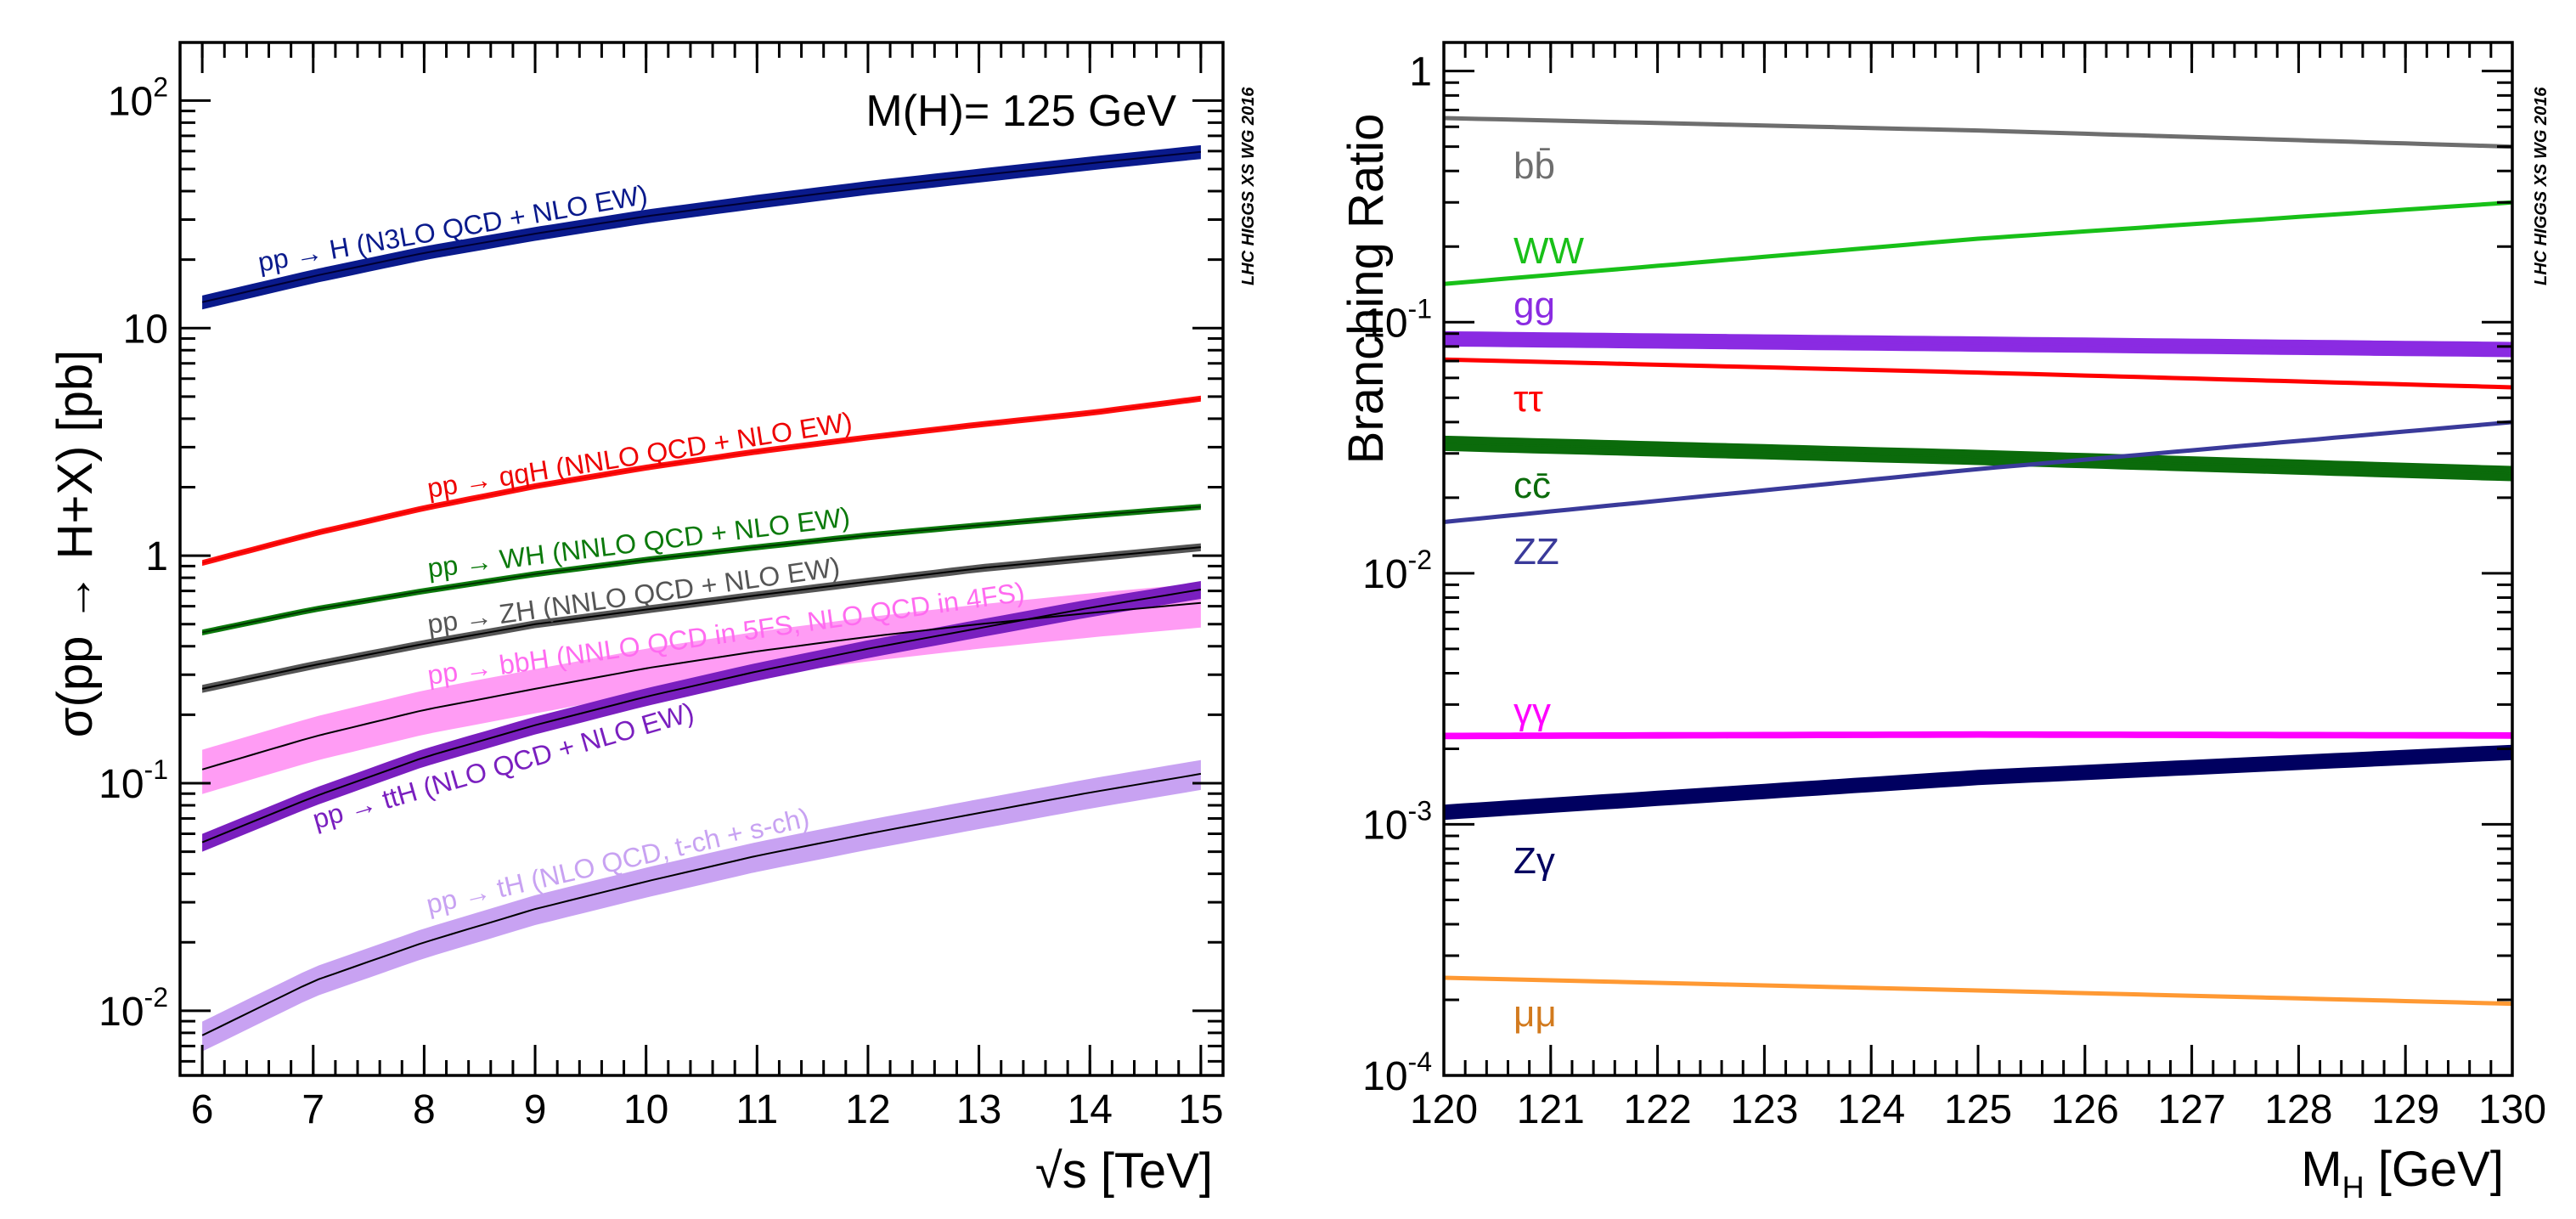  I want to click on x-tick-label: 13, so click(978, 1109).